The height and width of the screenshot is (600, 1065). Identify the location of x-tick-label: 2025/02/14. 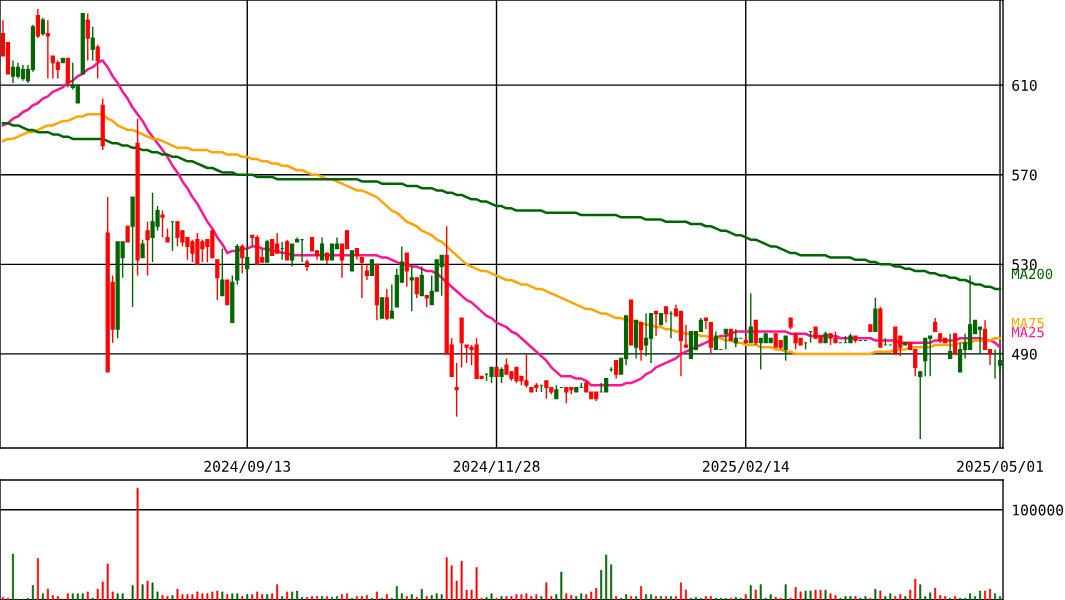
(745, 467).